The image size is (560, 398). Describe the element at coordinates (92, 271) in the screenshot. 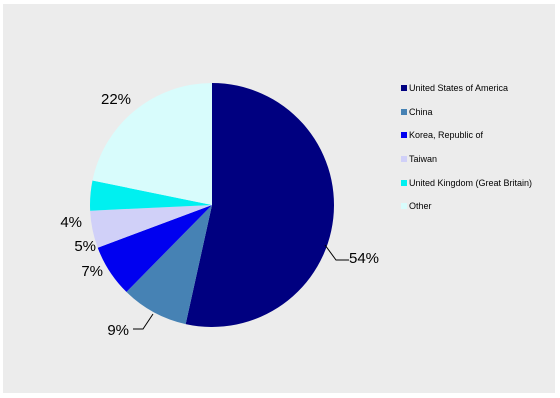

I see `data-label-korea: 7%` at that location.